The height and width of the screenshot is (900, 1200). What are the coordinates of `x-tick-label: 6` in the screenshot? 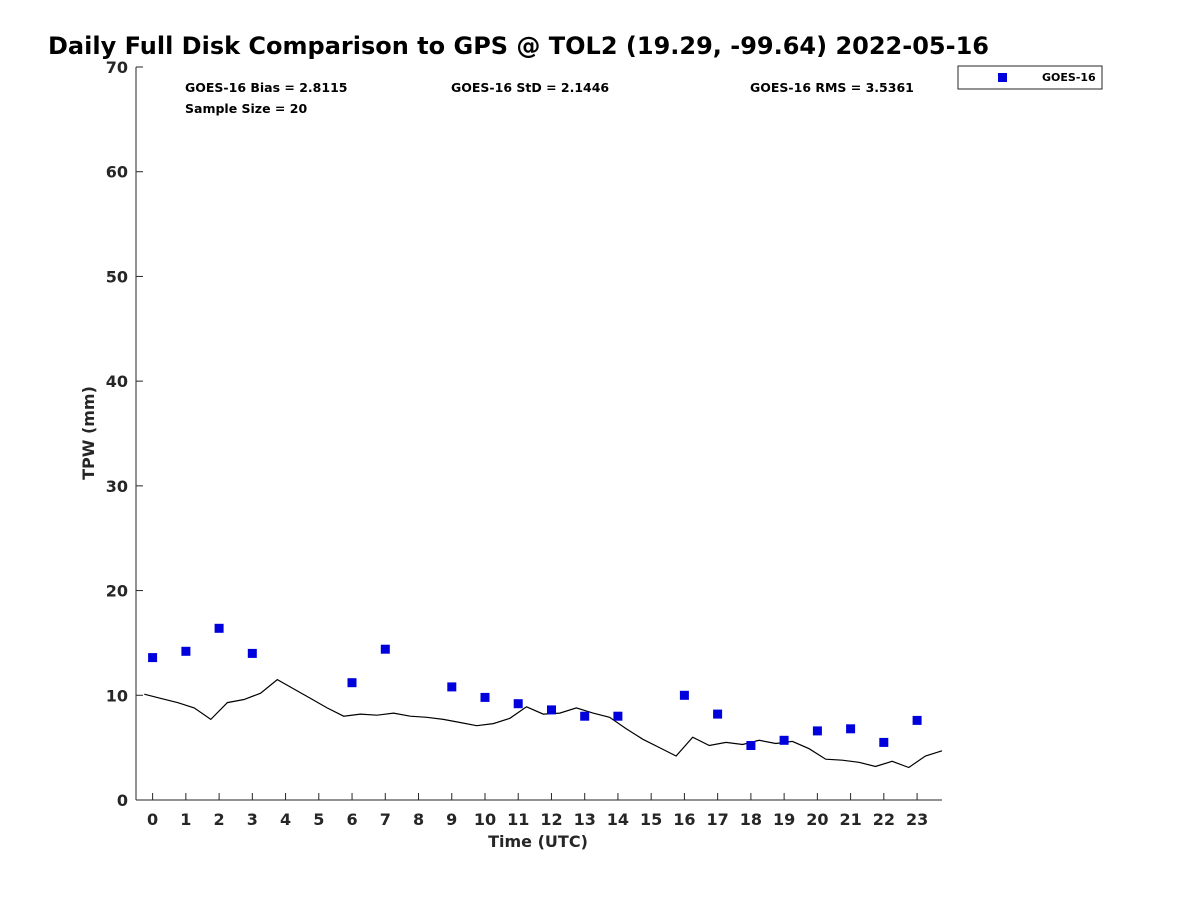 It's located at (351, 819).